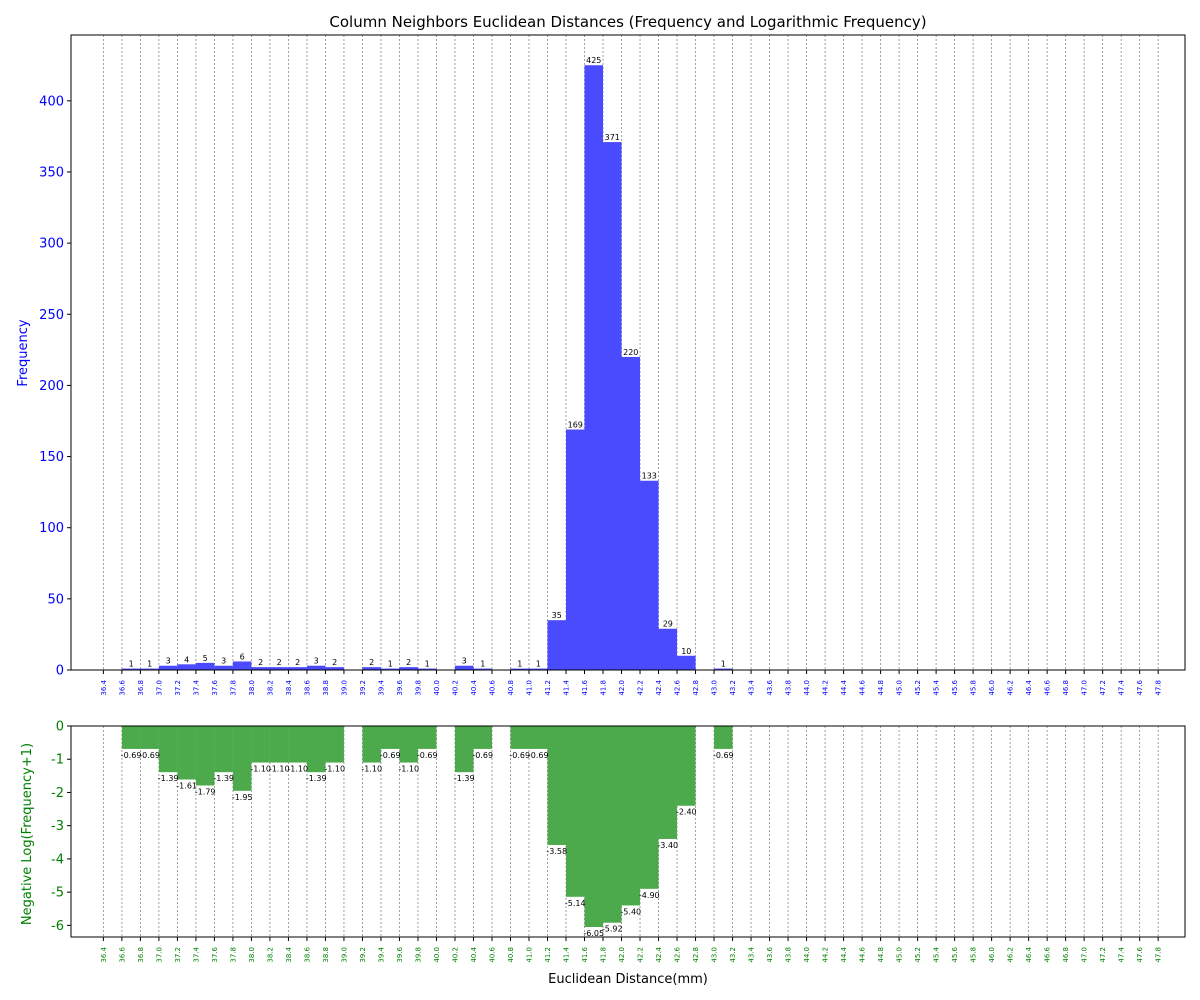  I want to click on x-tick-label: 47.4, so click(1122, 954).